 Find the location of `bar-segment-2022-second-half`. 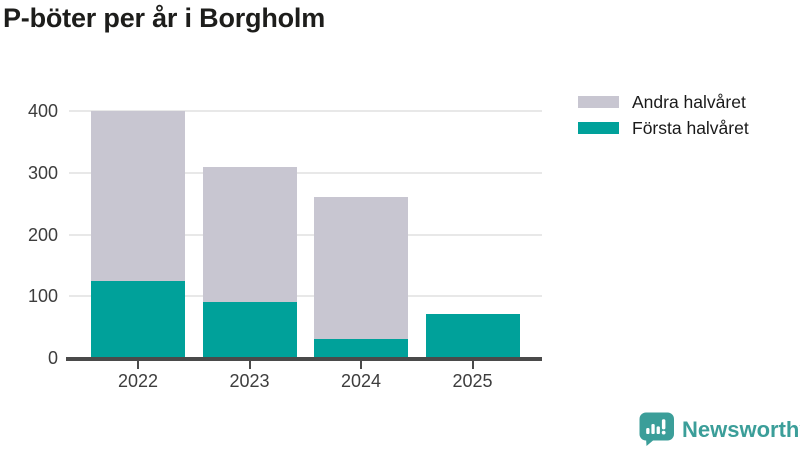

bar-segment-2022-second-half is located at coordinates (138, 196).